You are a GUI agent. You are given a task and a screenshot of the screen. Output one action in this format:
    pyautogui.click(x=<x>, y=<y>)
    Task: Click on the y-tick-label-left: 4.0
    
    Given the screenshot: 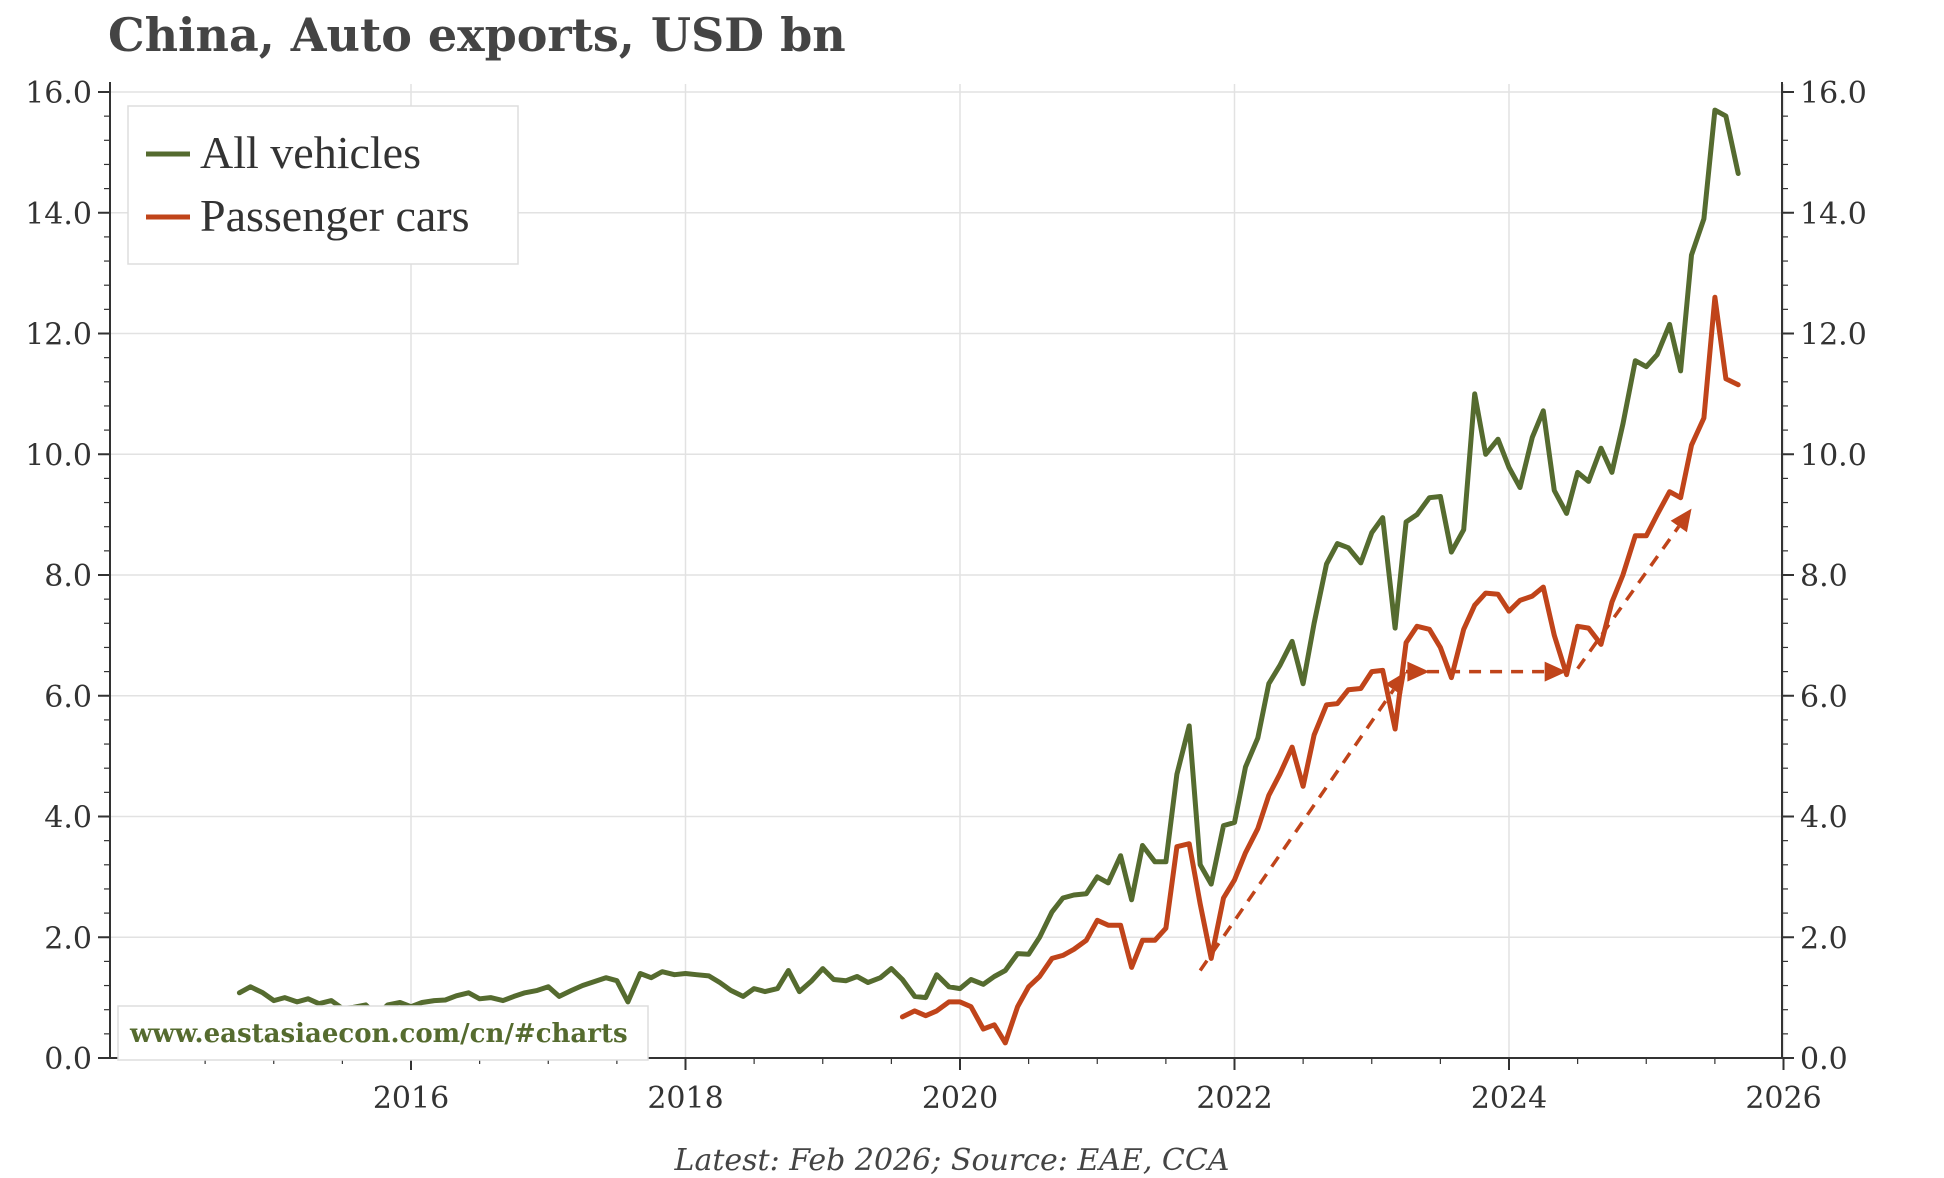 What is the action you would take?
    pyautogui.click(x=68, y=818)
    